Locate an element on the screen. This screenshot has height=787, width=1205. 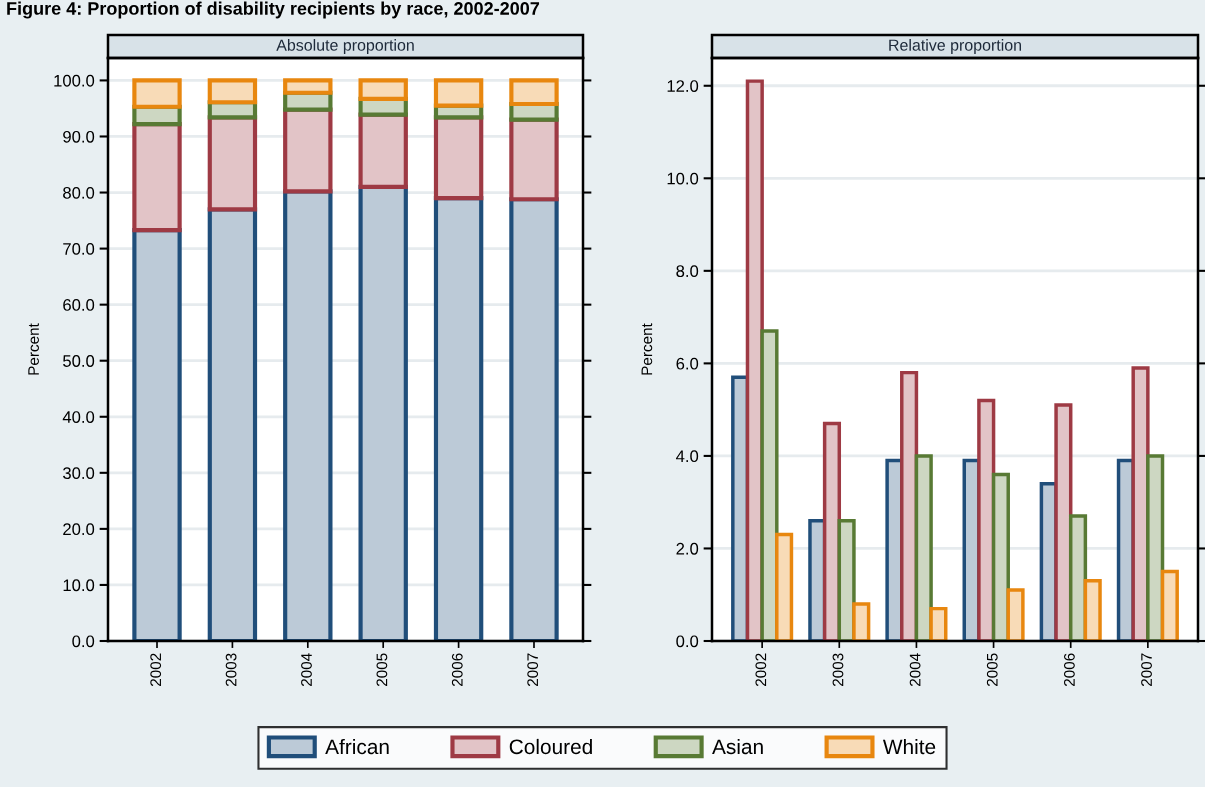
y-tick-label: 80.0 is located at coordinates (79, 192).